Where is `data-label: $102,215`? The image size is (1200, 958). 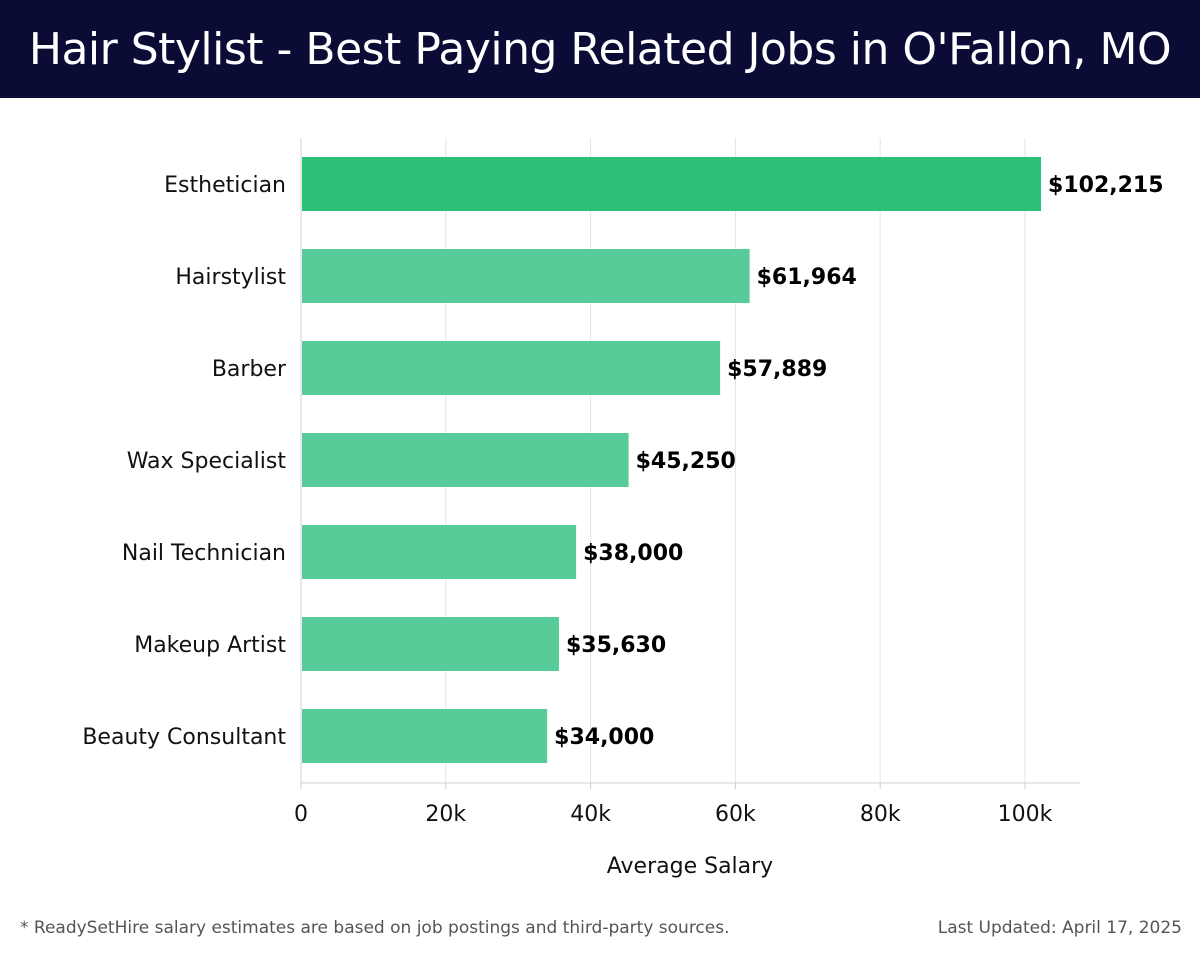 data-label: $102,215 is located at coordinates (1106, 185).